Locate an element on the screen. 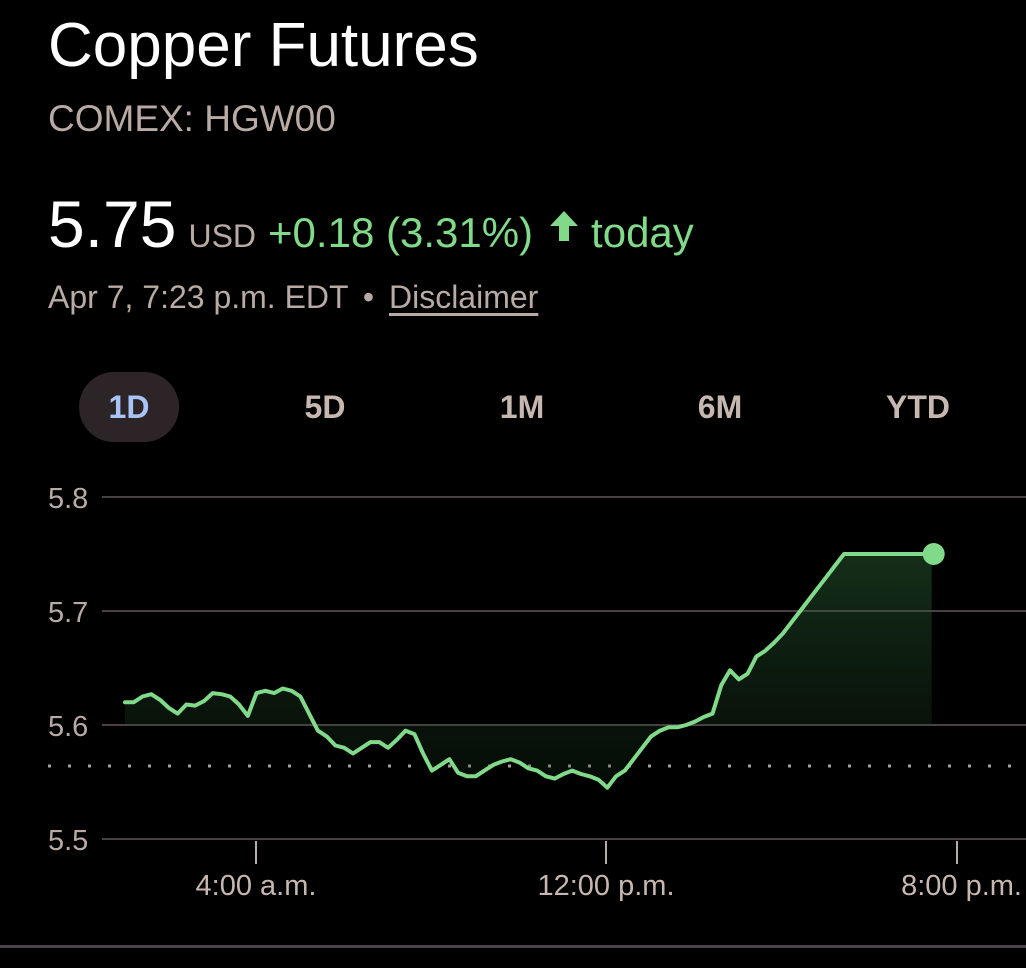  bottom-divider is located at coordinates (513, 946).